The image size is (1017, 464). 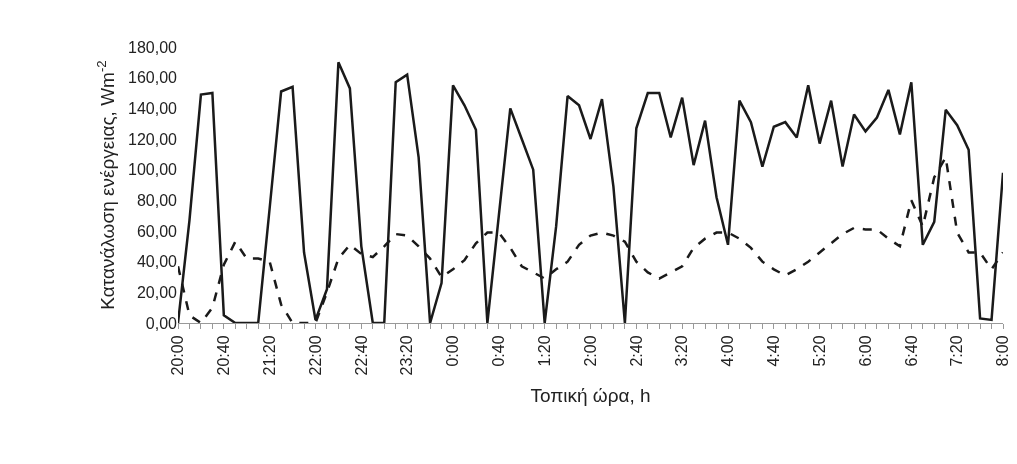 What do you see at coordinates (453, 351) in the screenshot?
I see `x-tick-label: 0:00` at bounding box center [453, 351].